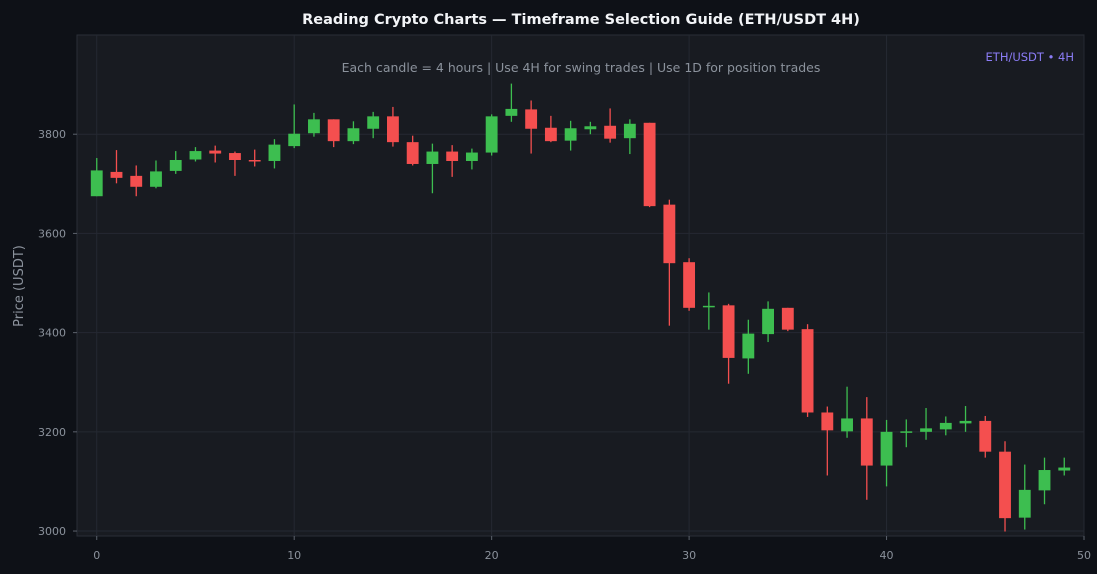  Describe the element at coordinates (592, 549) in the screenshot. I see `x-axis: 0 10 20 30 40 50` at that location.